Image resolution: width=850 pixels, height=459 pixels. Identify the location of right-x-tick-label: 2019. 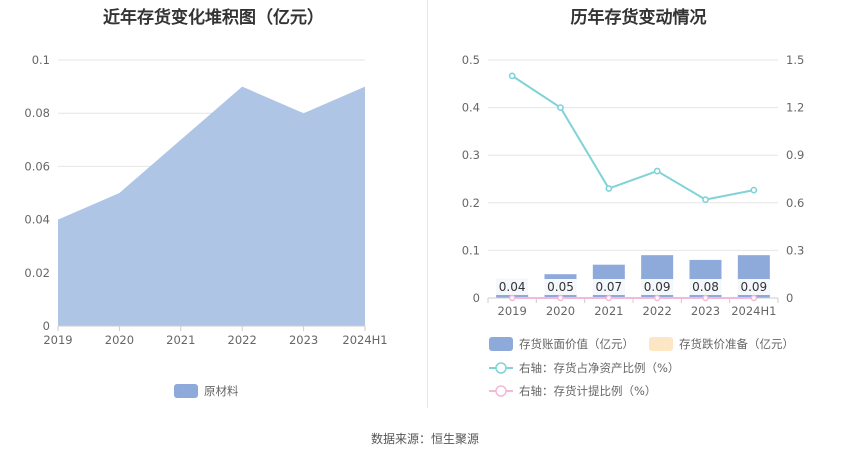
(512, 311).